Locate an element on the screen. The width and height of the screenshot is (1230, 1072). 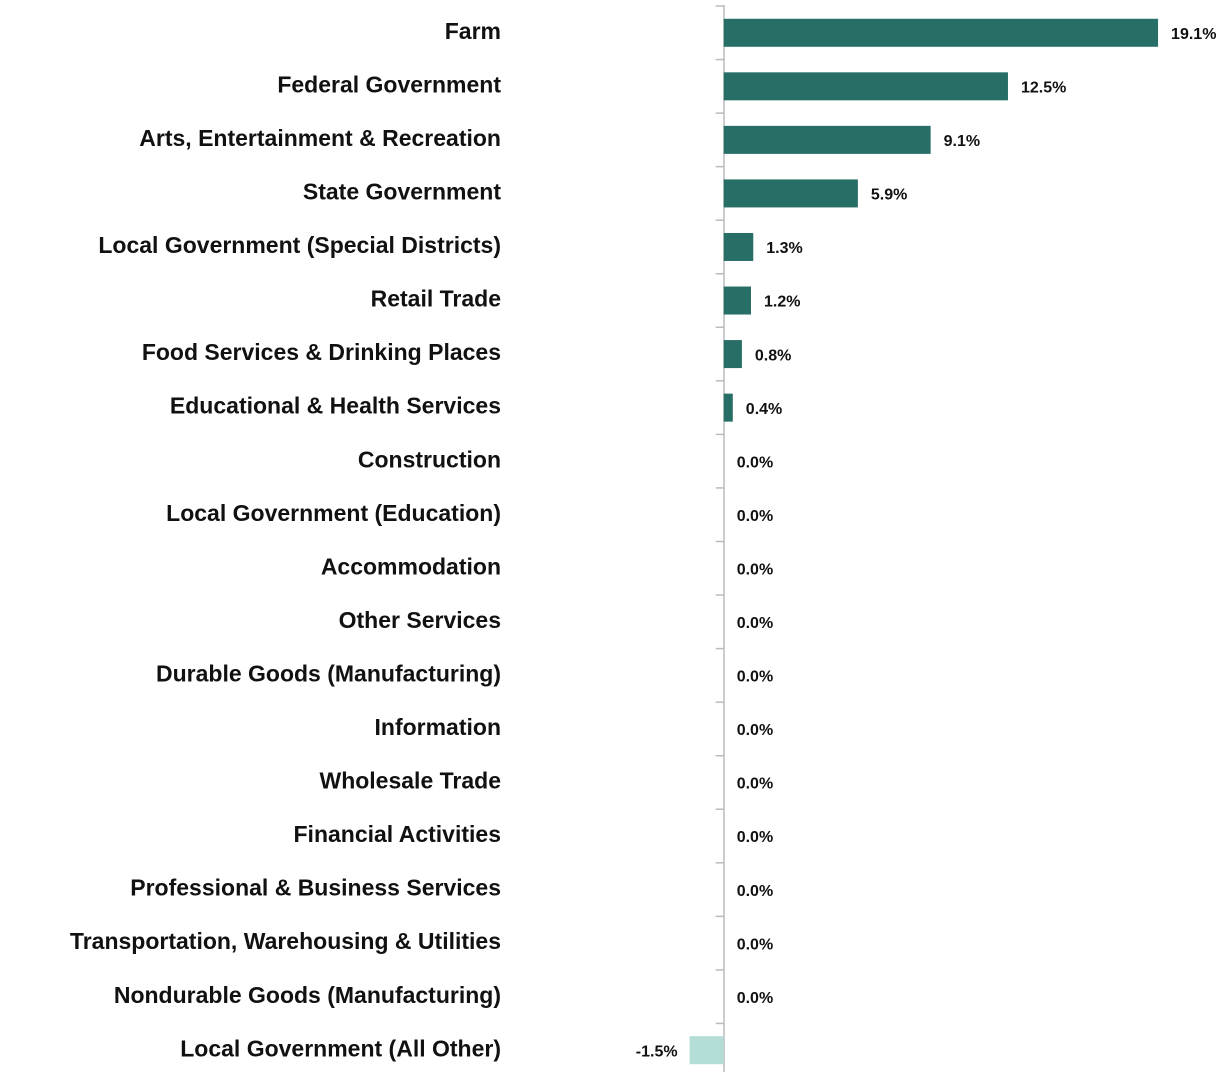
data-label: 0.8% is located at coordinates (773, 355).